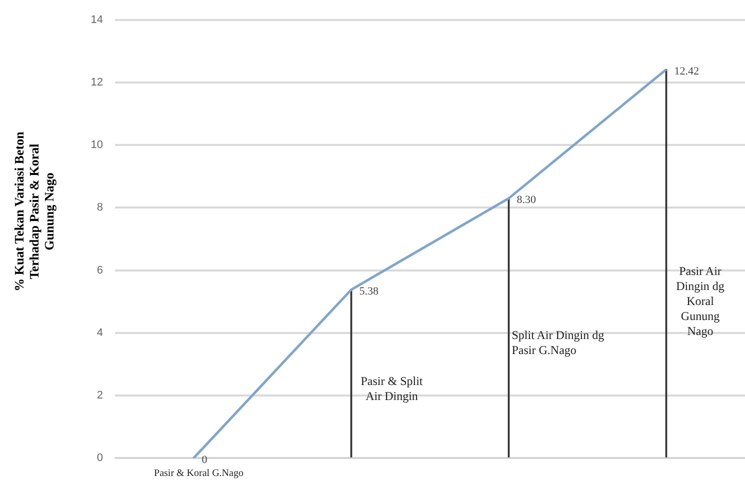 The width and height of the screenshot is (745, 491). I want to click on y-tick-label: 10, so click(96, 145).